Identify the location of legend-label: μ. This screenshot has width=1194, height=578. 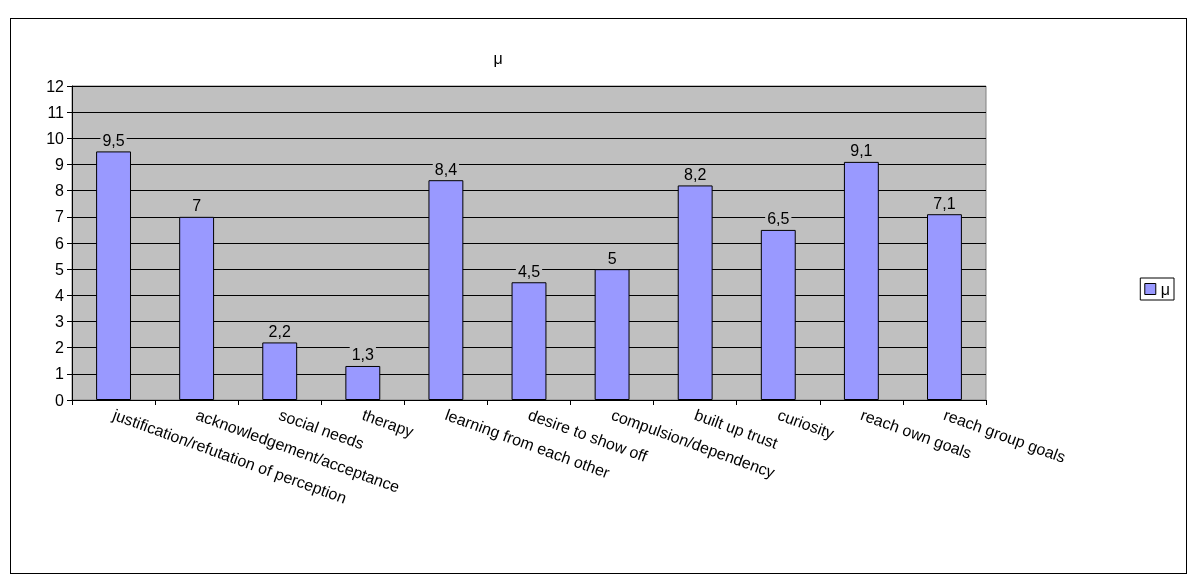
(1165, 289).